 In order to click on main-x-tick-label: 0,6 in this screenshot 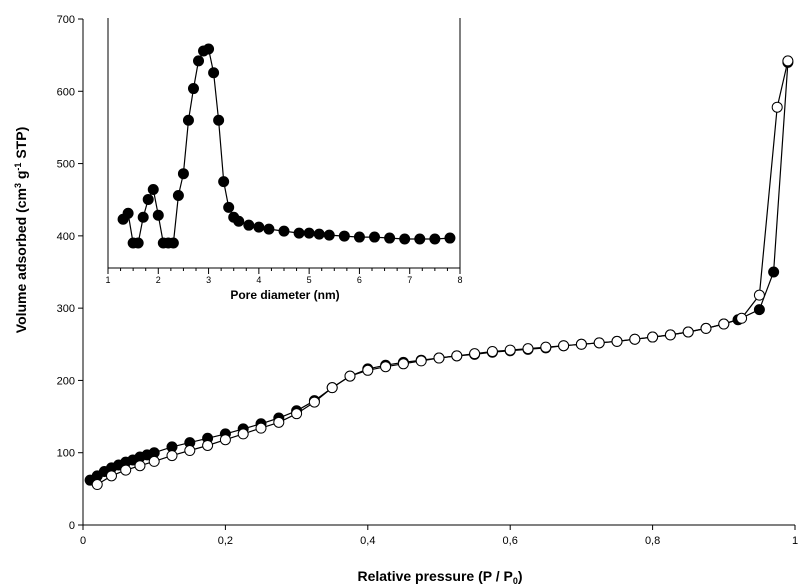, I will do `click(510, 541)`.